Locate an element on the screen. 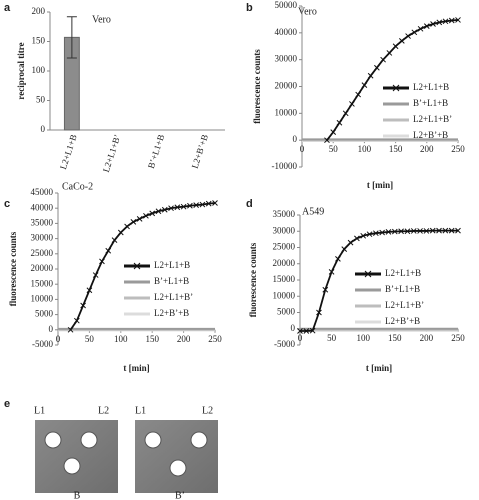 Image resolution: width=479 pixels, height=500 pixels. y-tick-label: -10000 is located at coordinates (285, 166).